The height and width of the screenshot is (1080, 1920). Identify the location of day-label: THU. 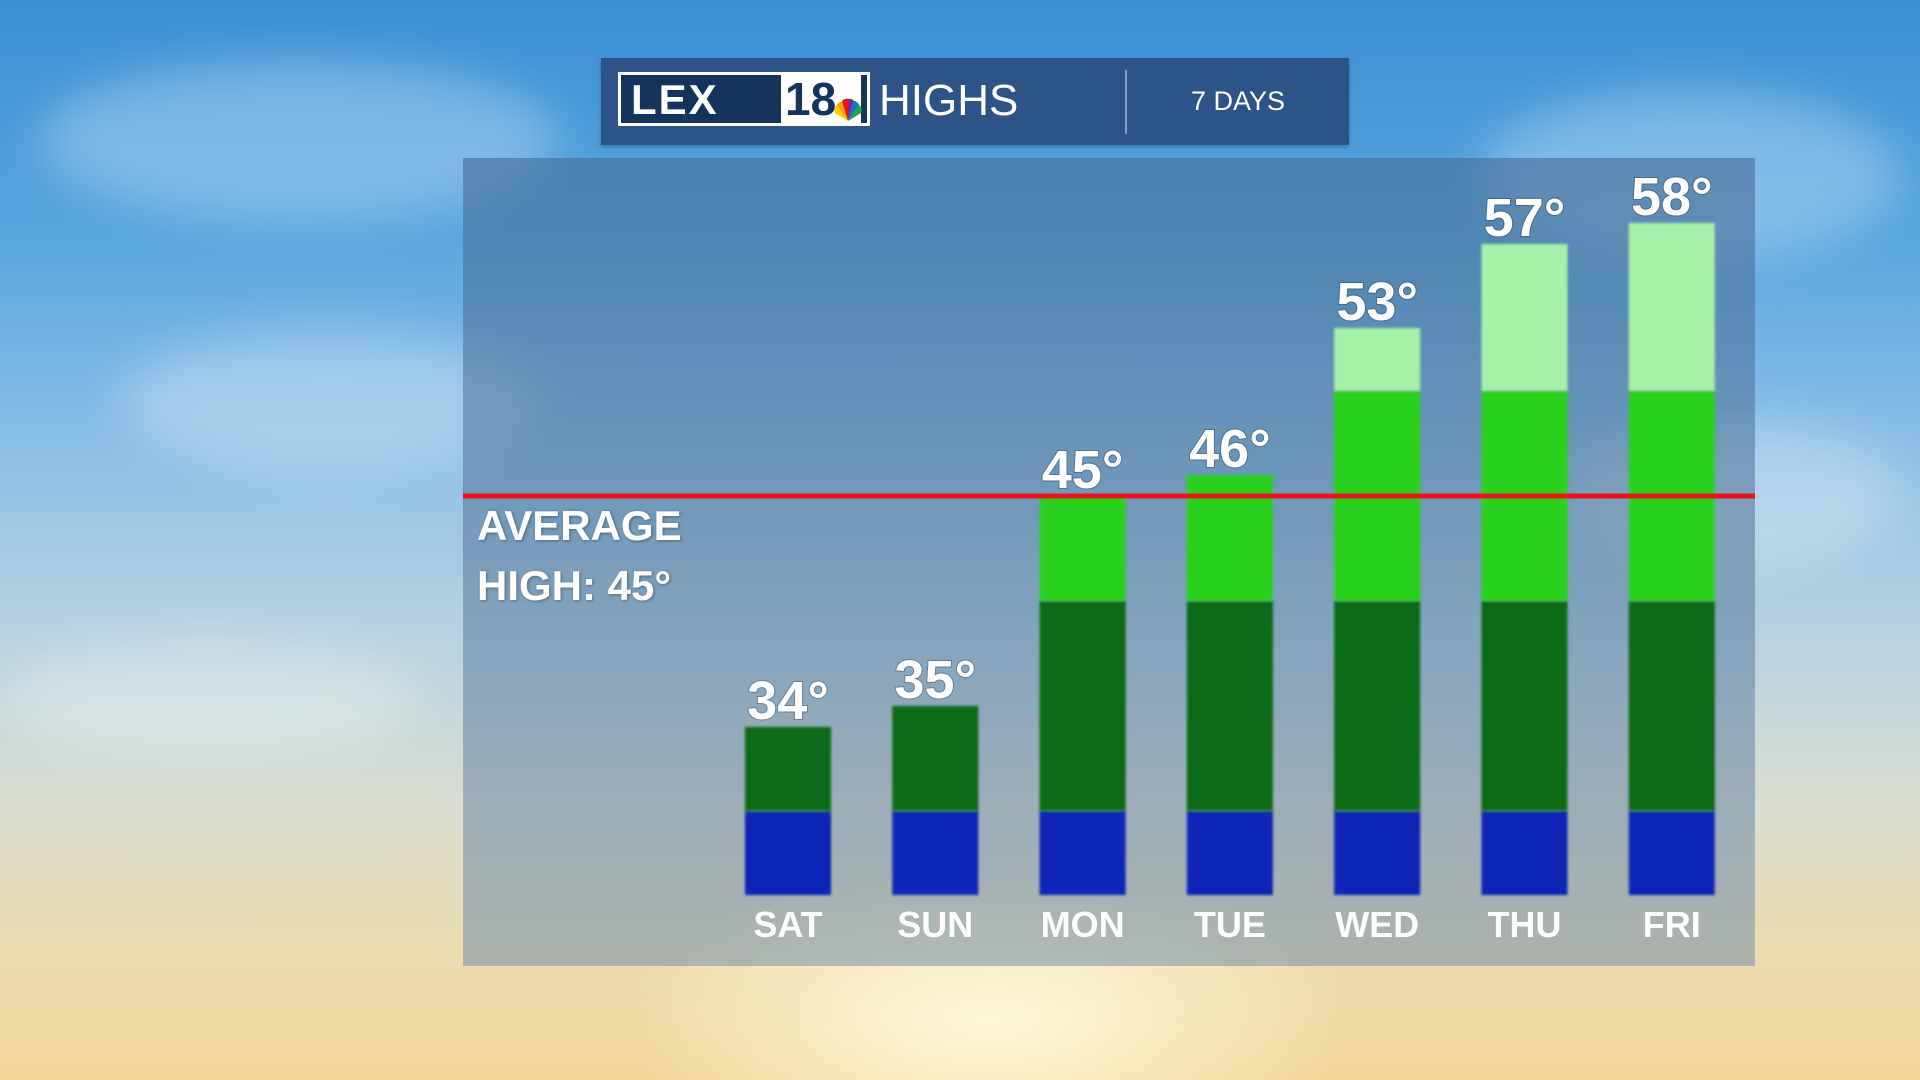
(1525, 924).